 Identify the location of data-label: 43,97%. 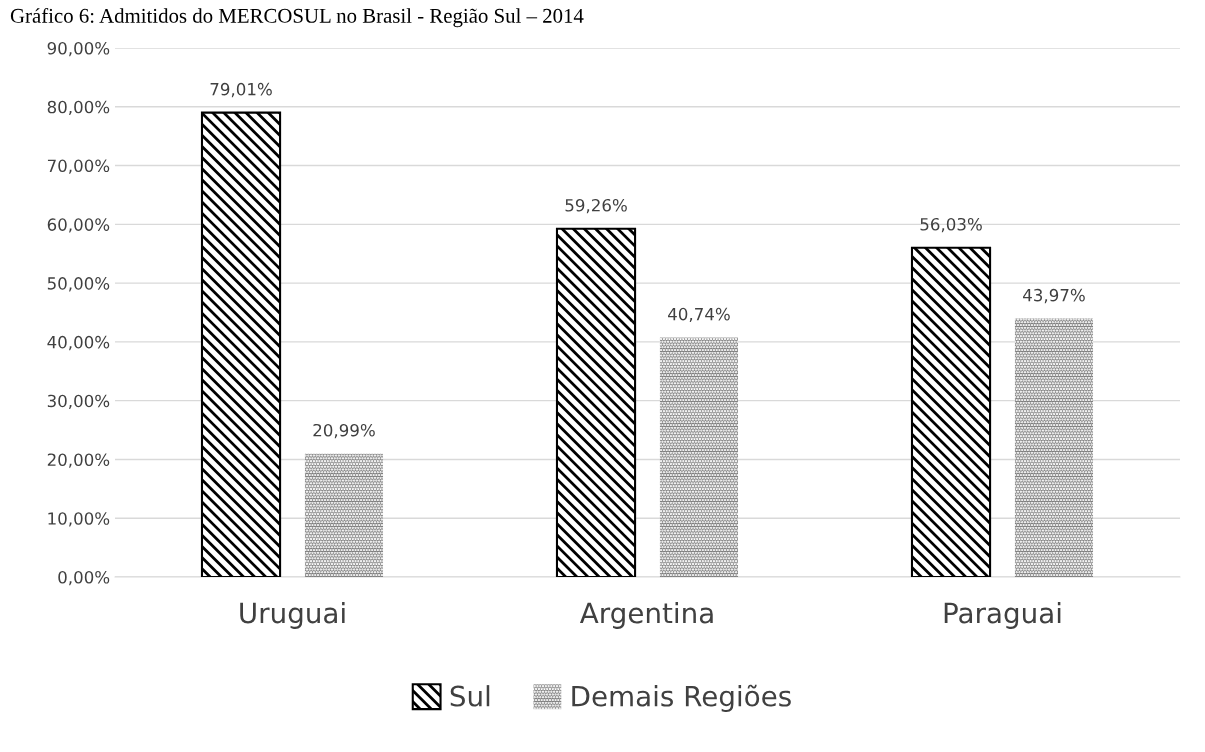
(1054, 296).